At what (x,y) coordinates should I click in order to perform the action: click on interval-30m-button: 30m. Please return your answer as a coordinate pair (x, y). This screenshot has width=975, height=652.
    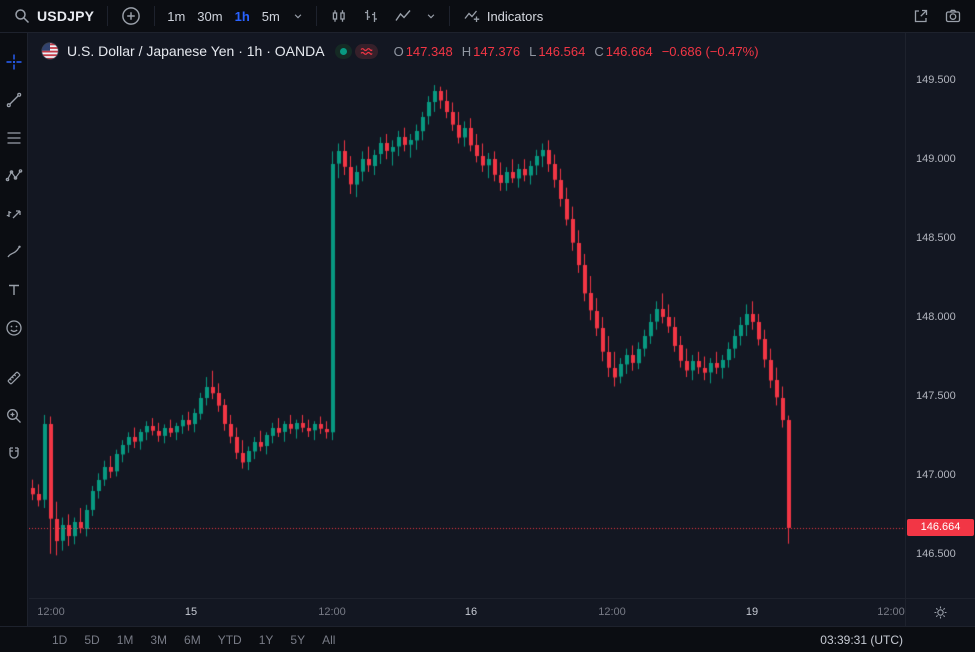
    Looking at the image, I should click on (209, 16).